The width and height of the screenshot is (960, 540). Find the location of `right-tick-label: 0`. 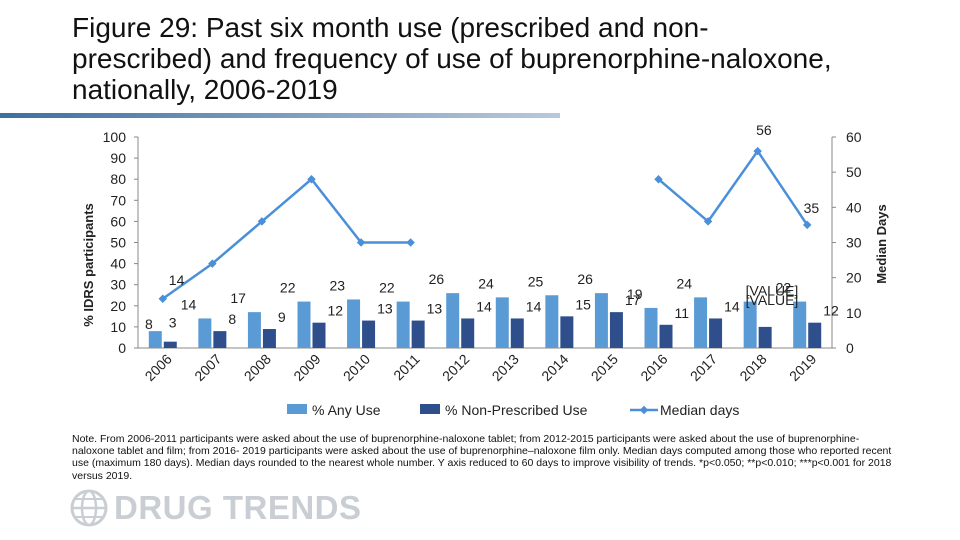

right-tick-label: 0 is located at coordinates (850, 348).